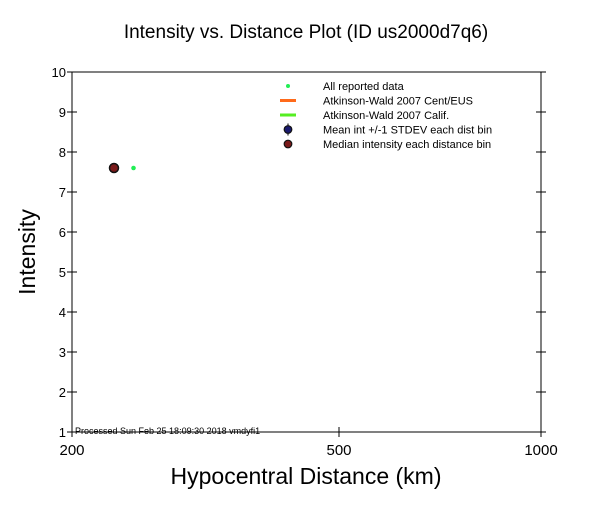 Image resolution: width=612 pixels, height=509 pixels. I want to click on data-point-reported, so click(133, 168).